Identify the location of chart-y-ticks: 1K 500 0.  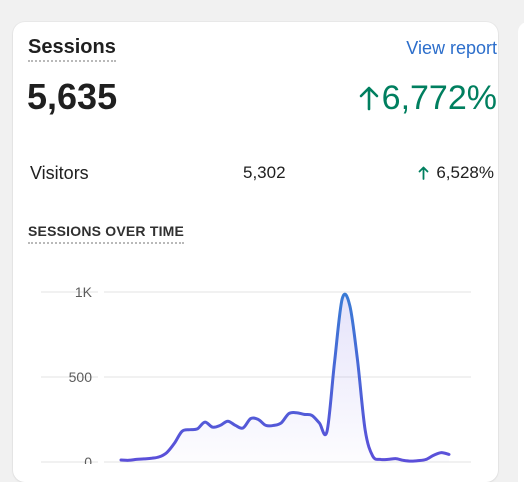
(81, 374).